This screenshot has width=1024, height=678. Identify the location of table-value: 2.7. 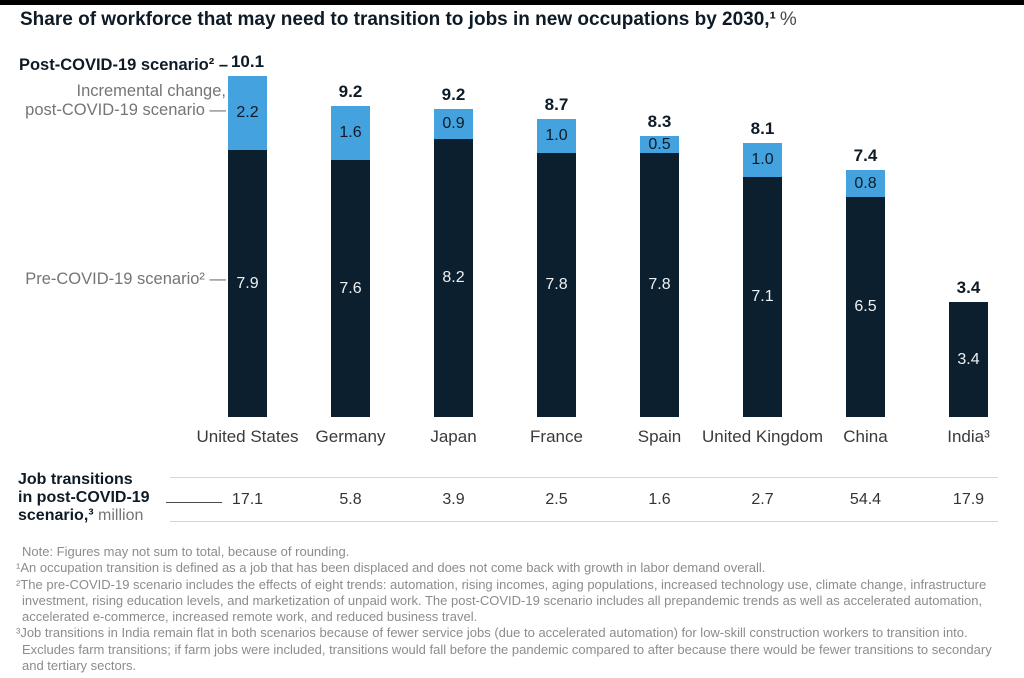
(762, 499).